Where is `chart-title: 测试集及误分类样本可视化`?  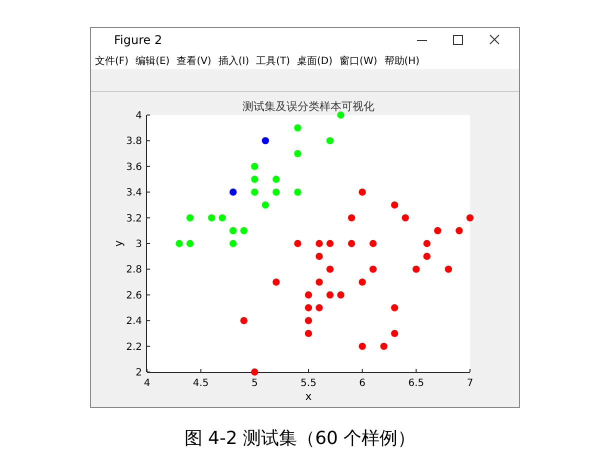 chart-title: 测试集及误分类样本可视化 is located at coordinates (308, 106).